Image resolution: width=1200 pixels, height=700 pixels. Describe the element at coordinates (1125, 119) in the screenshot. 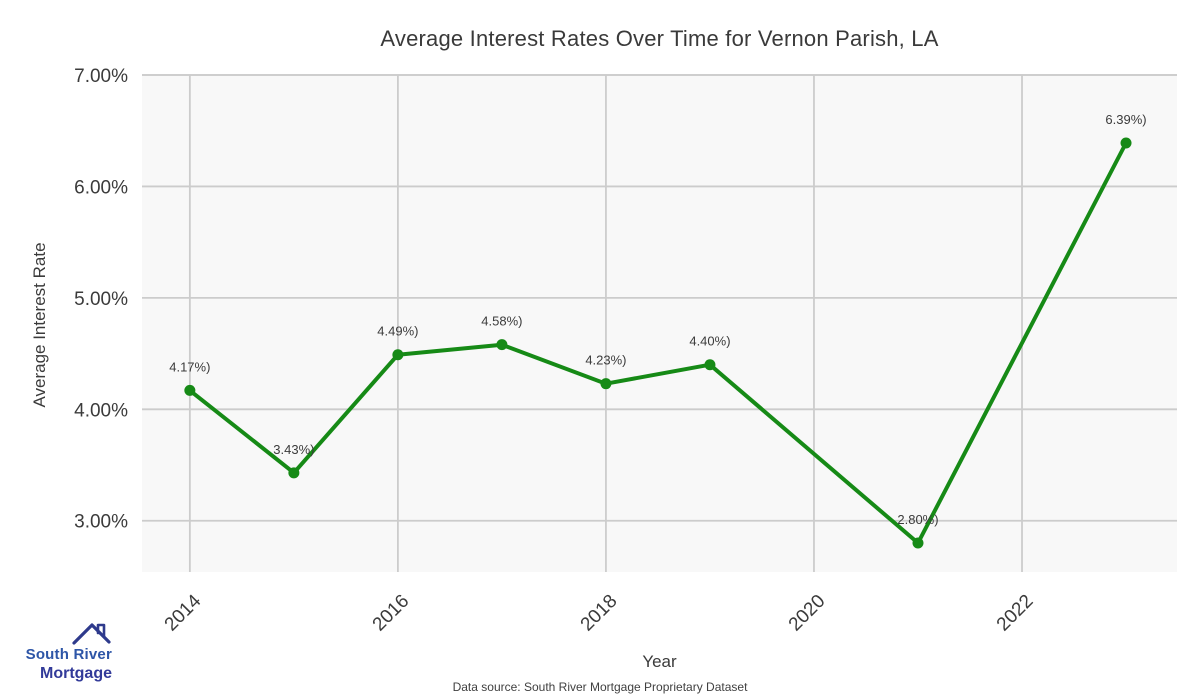

I see `data-point-label: 6.39%)` at that location.